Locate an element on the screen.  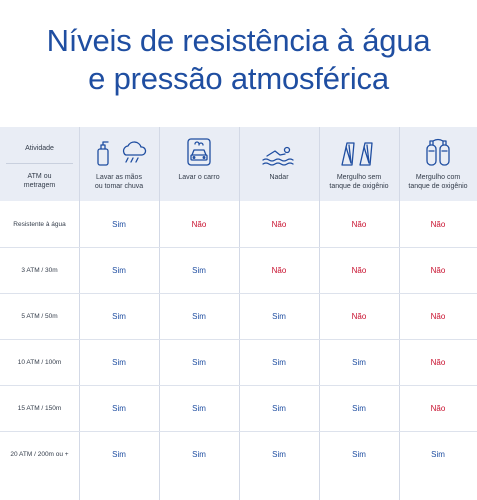
column-header-swim: Nadar is located at coordinates (279, 164).